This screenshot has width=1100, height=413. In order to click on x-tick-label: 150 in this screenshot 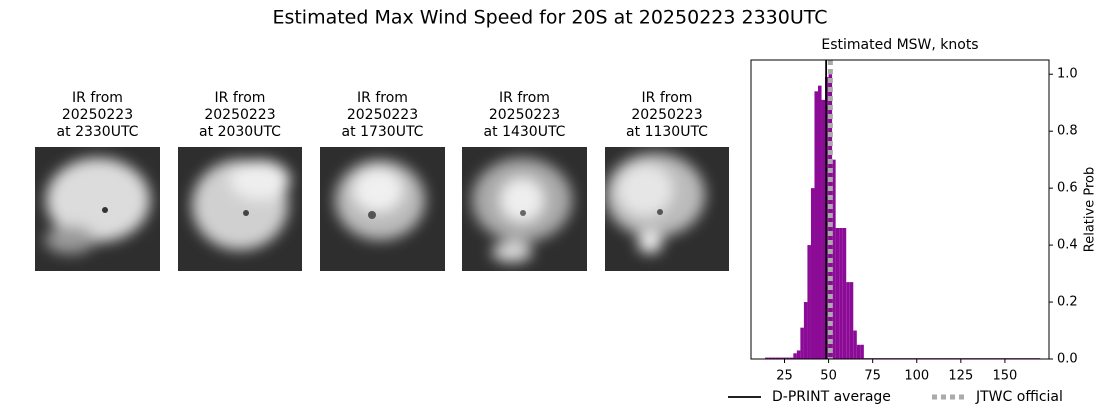, I will do `click(1005, 376)`.